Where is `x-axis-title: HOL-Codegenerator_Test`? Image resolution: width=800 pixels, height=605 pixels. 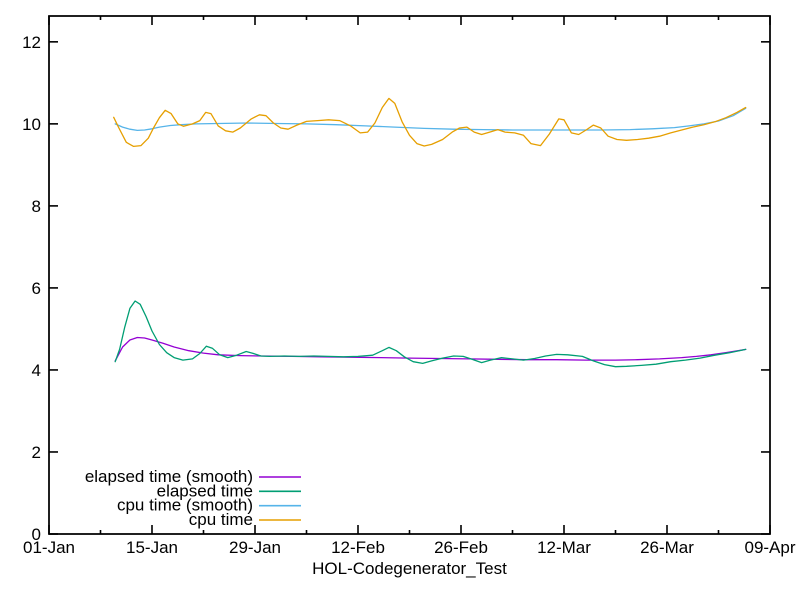
x-axis-title: HOL-Codegenerator_Test is located at coordinates (409, 568).